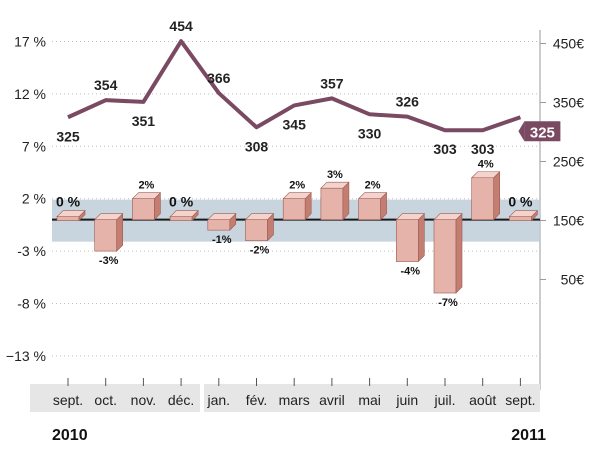  Describe the element at coordinates (31, 251) in the screenshot. I see `y-left-tick-label: -3 %` at that location.